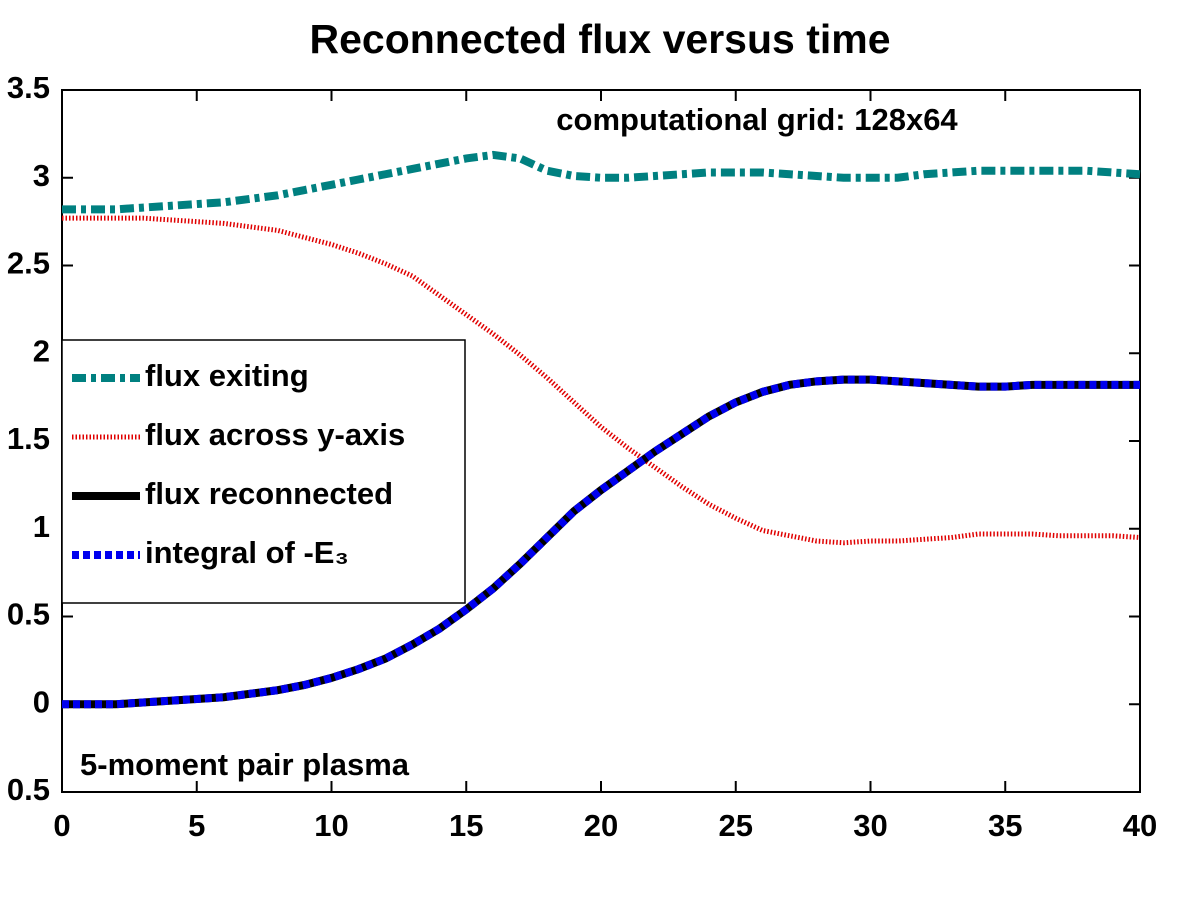 The width and height of the screenshot is (1200, 900). Describe the element at coordinates (41, 701) in the screenshot. I see `y-tick-label: 0` at that location.